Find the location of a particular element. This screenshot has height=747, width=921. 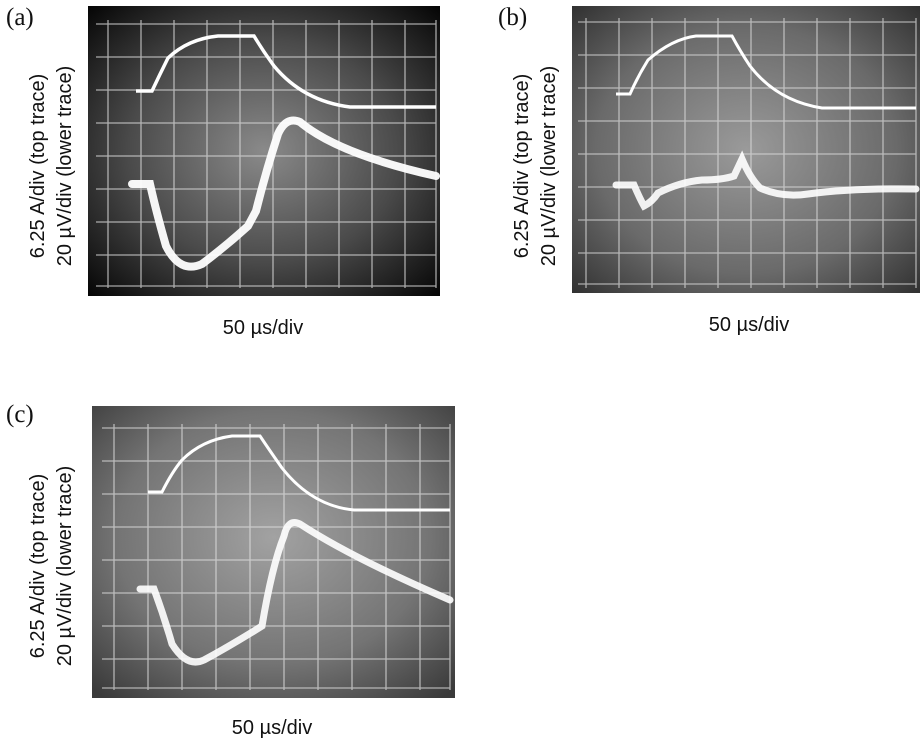

y-label-lower-trace-b: 20 µV/div (lower trace) is located at coordinates (549, 166).